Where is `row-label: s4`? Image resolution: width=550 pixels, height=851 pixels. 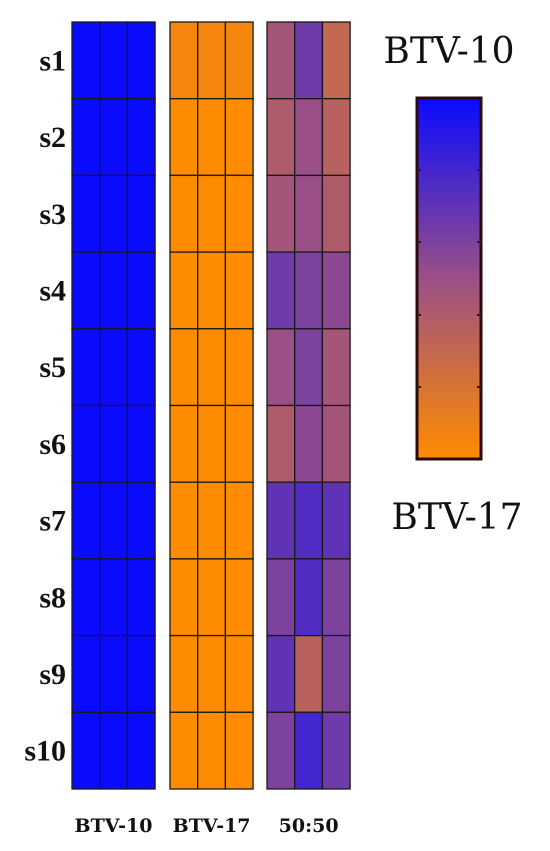 row-label: s4 is located at coordinates (52, 291).